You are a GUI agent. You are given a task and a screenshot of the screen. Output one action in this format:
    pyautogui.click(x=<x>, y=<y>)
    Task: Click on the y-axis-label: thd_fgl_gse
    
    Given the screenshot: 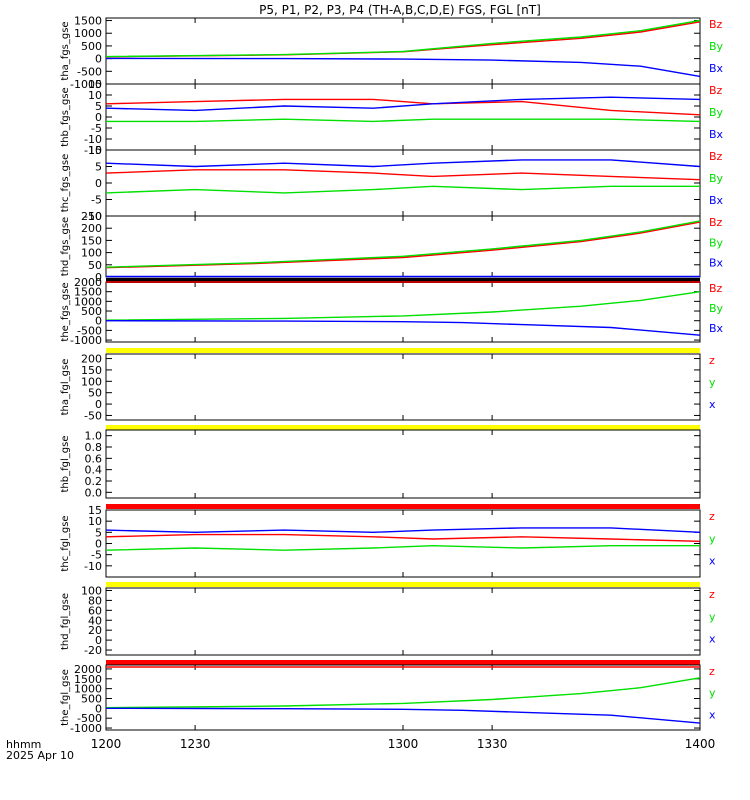 What is the action you would take?
    pyautogui.click(x=65, y=621)
    